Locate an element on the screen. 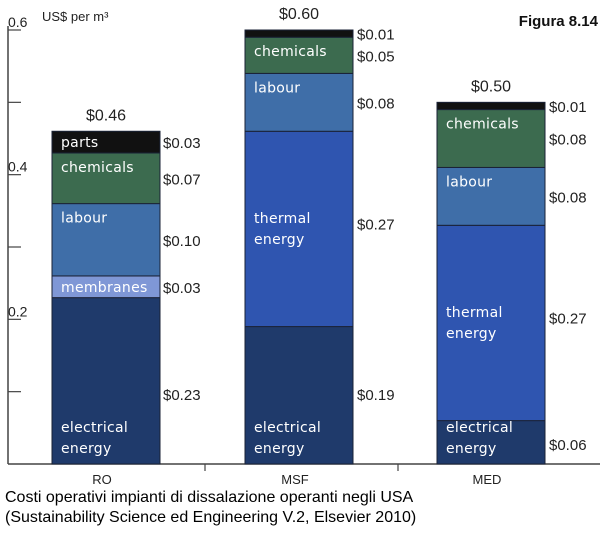 Image resolution: width=613 pixels, height=540 pixels. value-label-electrical-energy: $0.23 is located at coordinates (182, 395).